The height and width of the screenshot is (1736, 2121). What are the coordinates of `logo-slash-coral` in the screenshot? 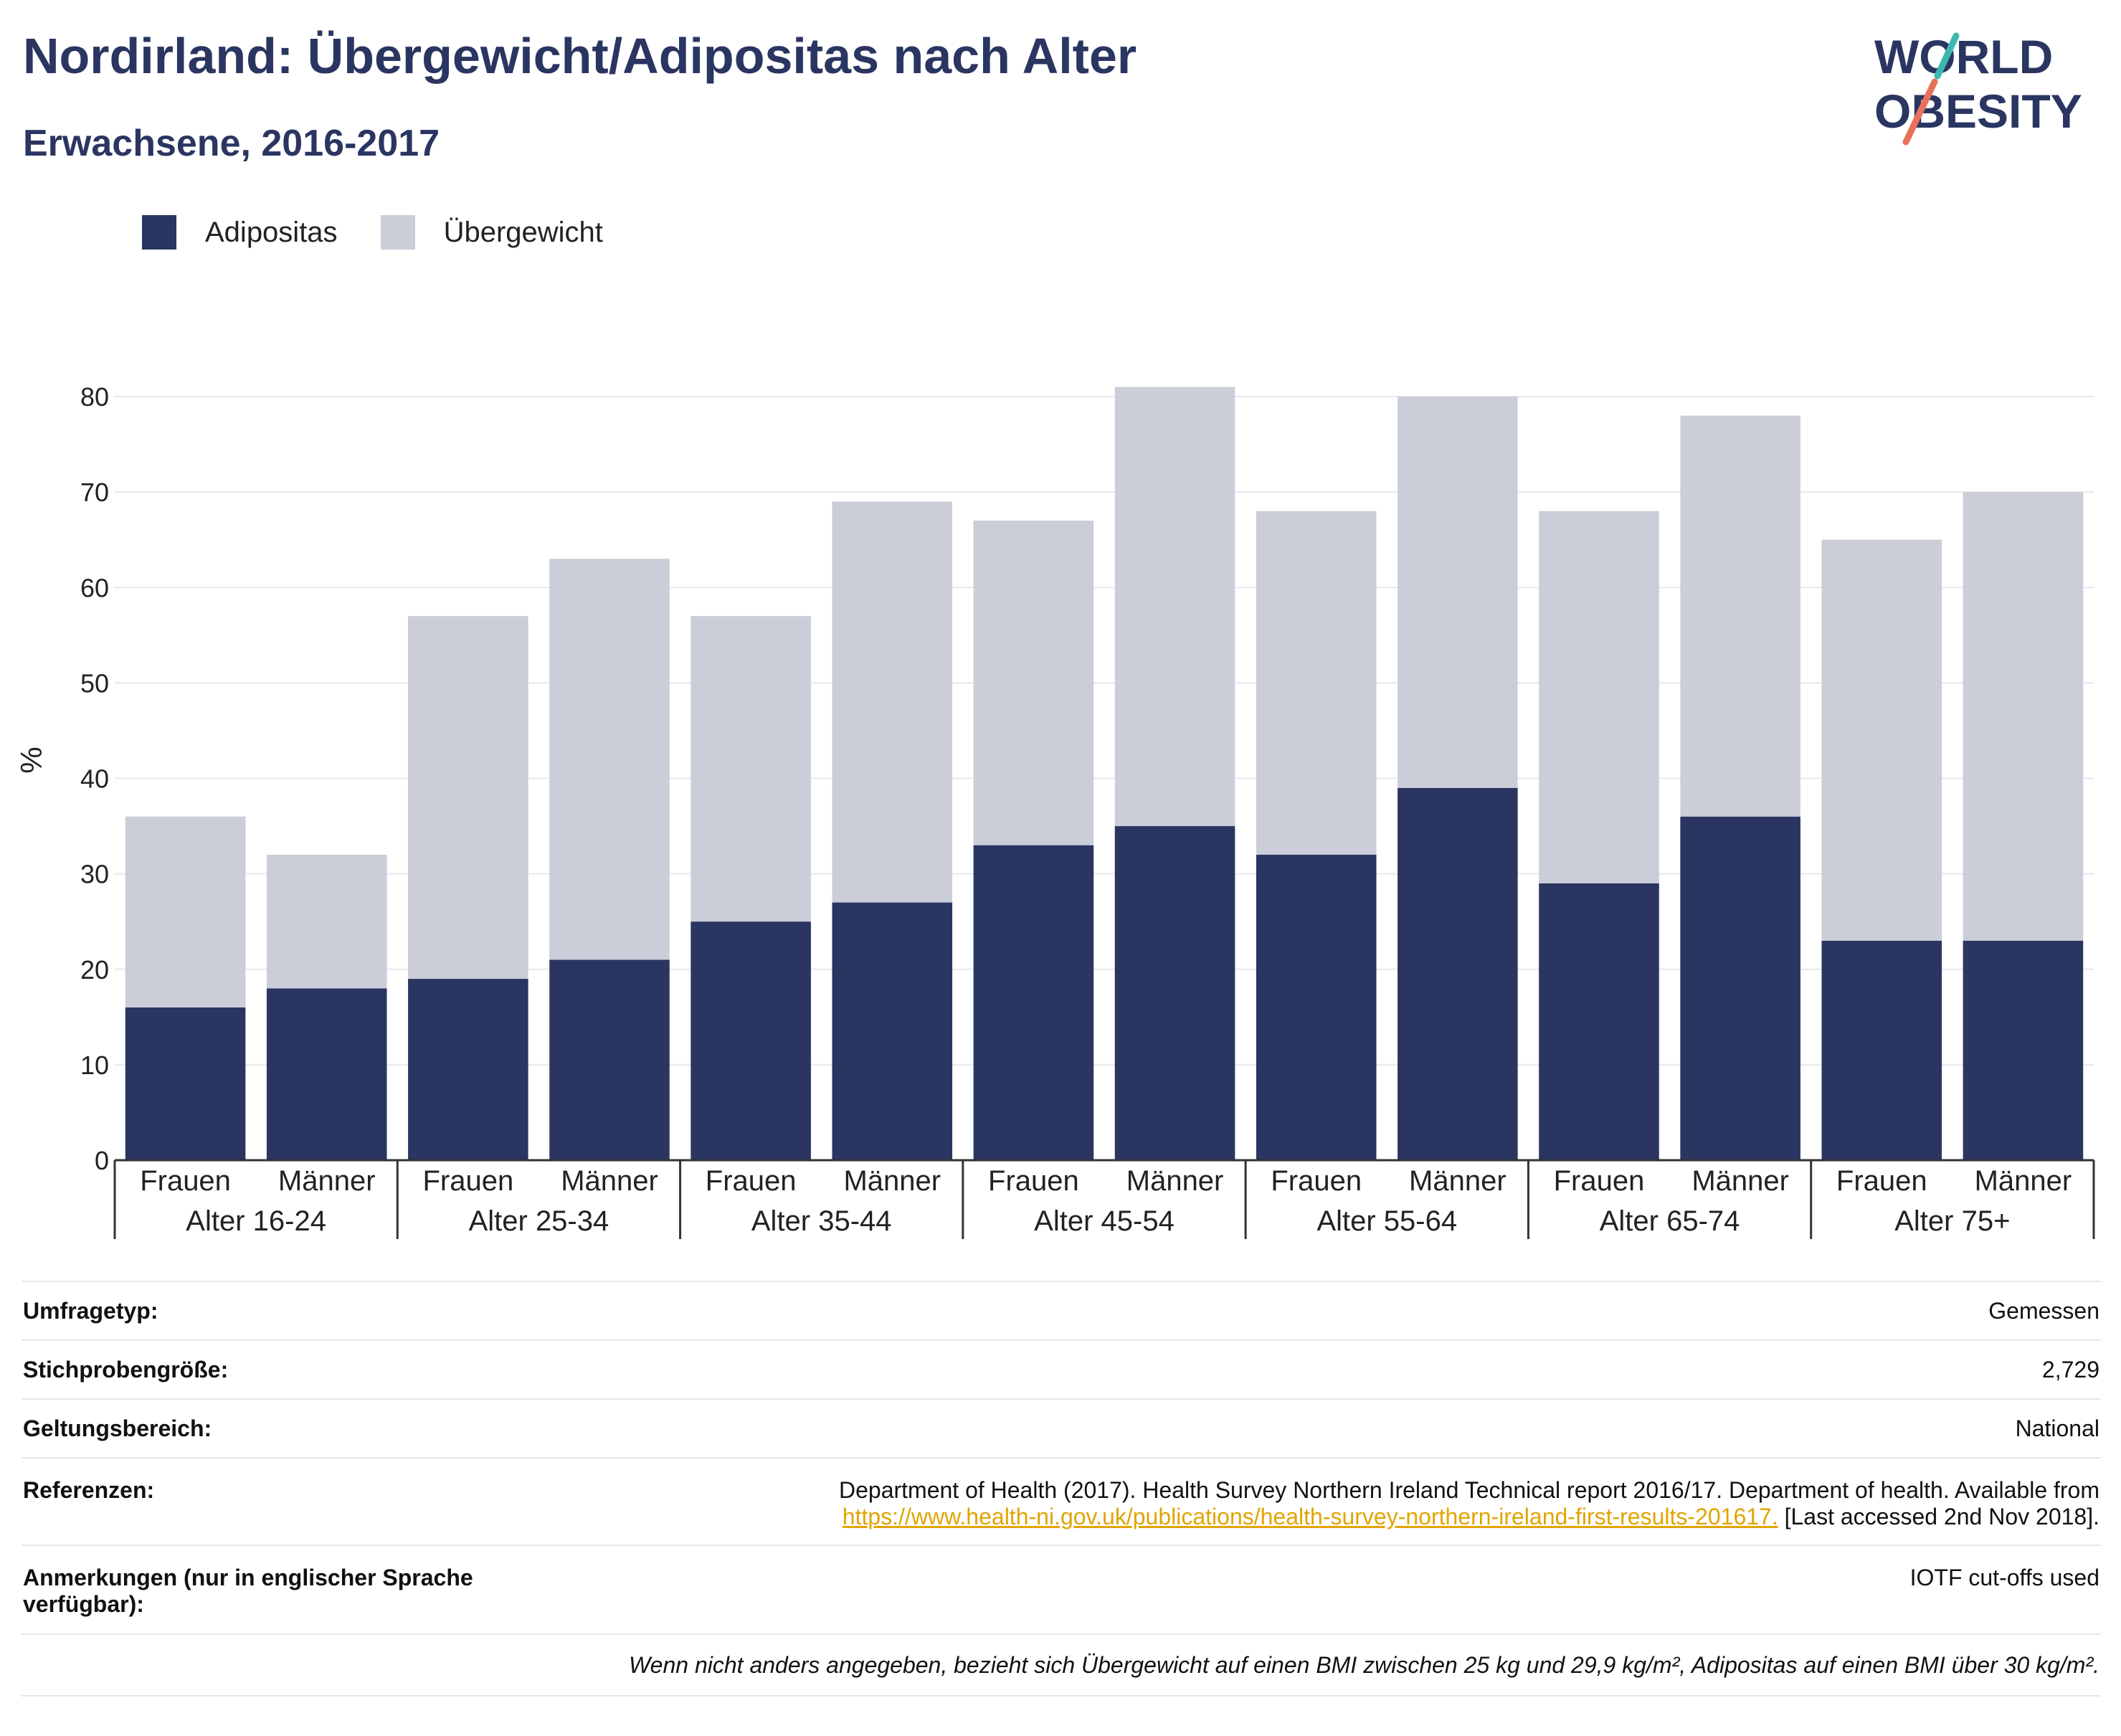 It's located at (1920, 112).